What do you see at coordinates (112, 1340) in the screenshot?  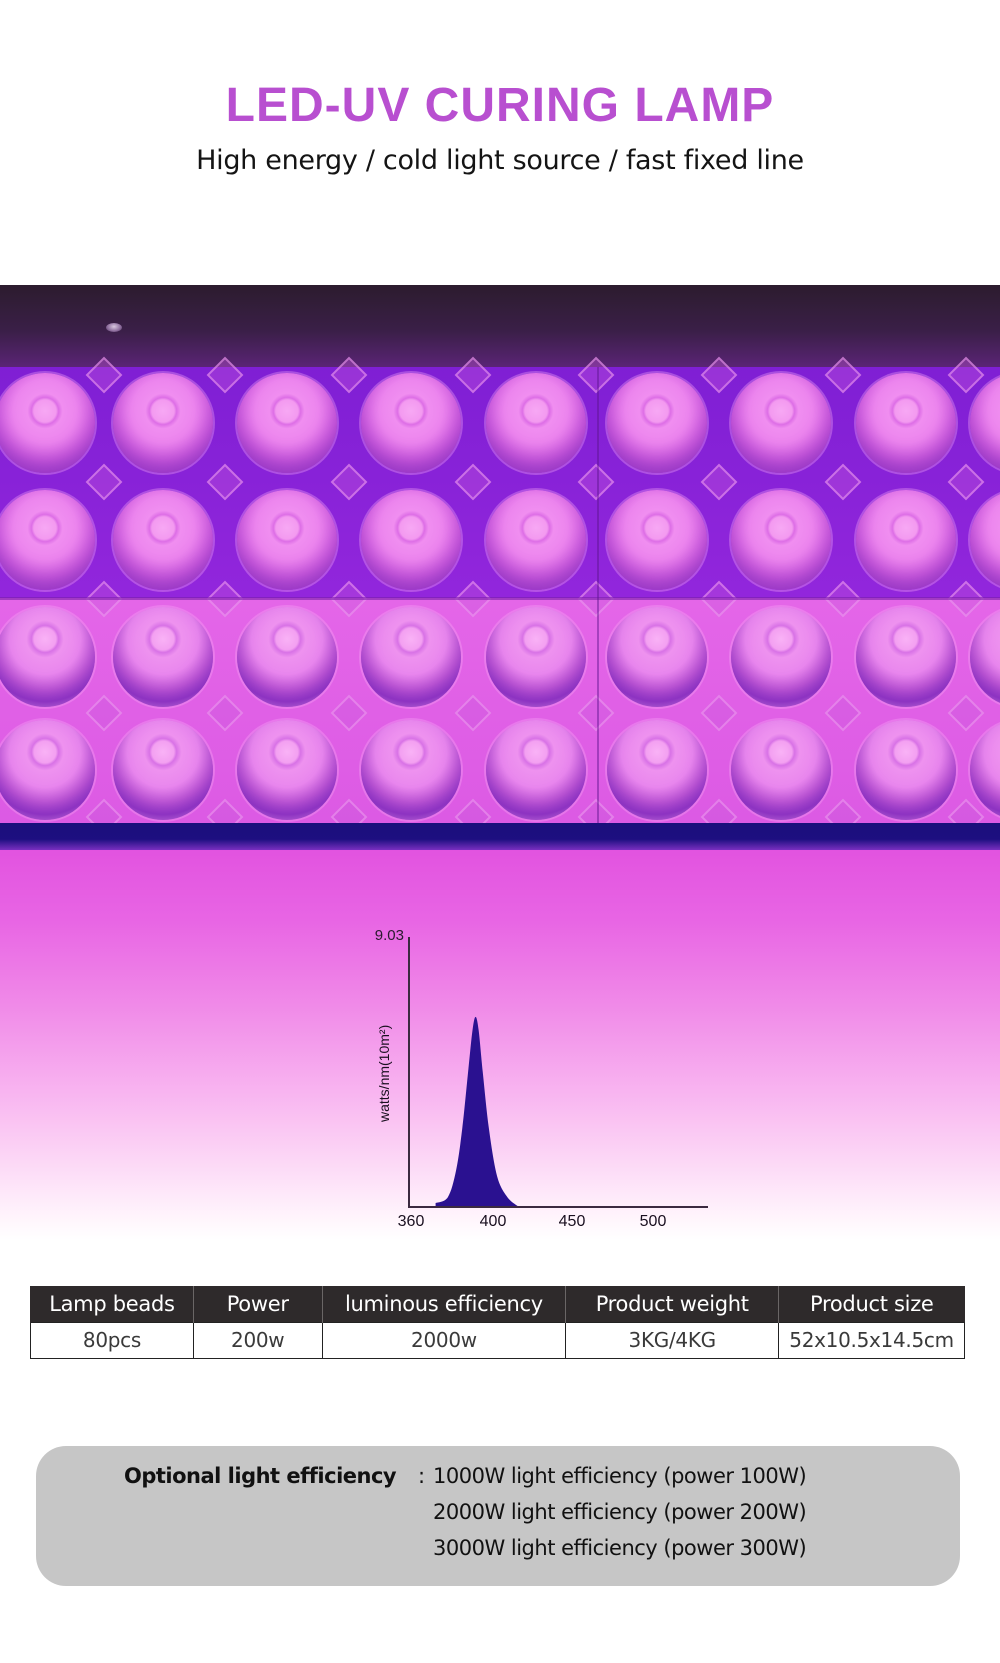 I see `cell-lamp-beads: 80pcs` at bounding box center [112, 1340].